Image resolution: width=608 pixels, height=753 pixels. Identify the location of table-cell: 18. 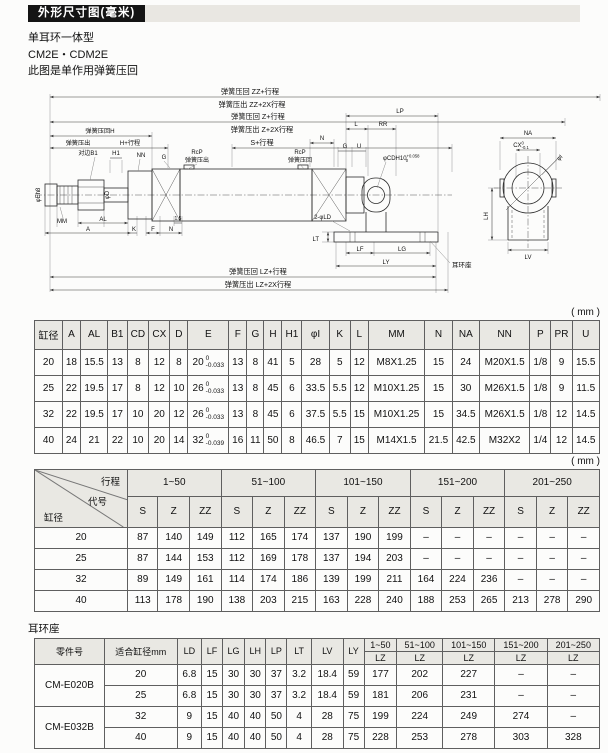
(71, 362).